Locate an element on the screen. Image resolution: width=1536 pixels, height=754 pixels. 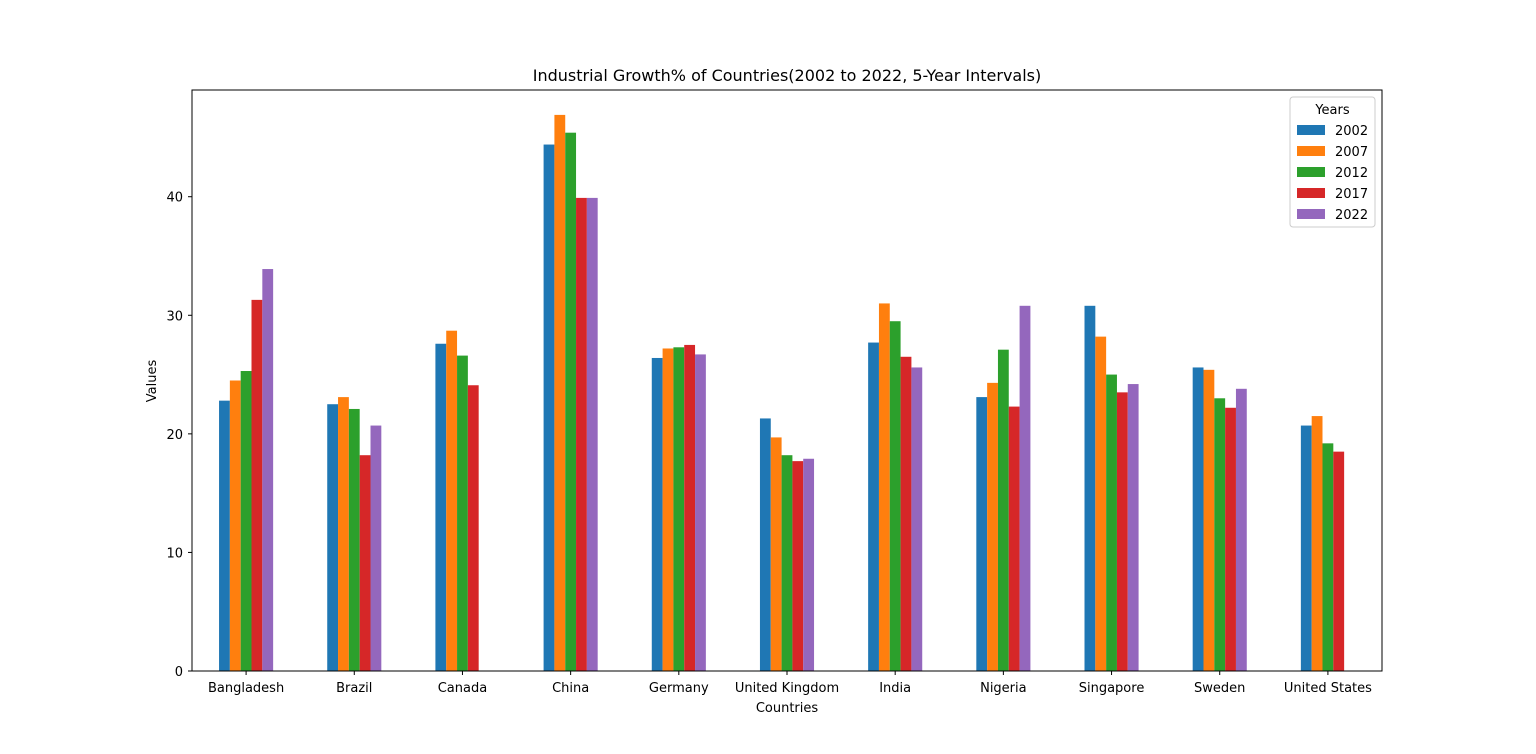
bar-2002-nigeria is located at coordinates (982, 534).